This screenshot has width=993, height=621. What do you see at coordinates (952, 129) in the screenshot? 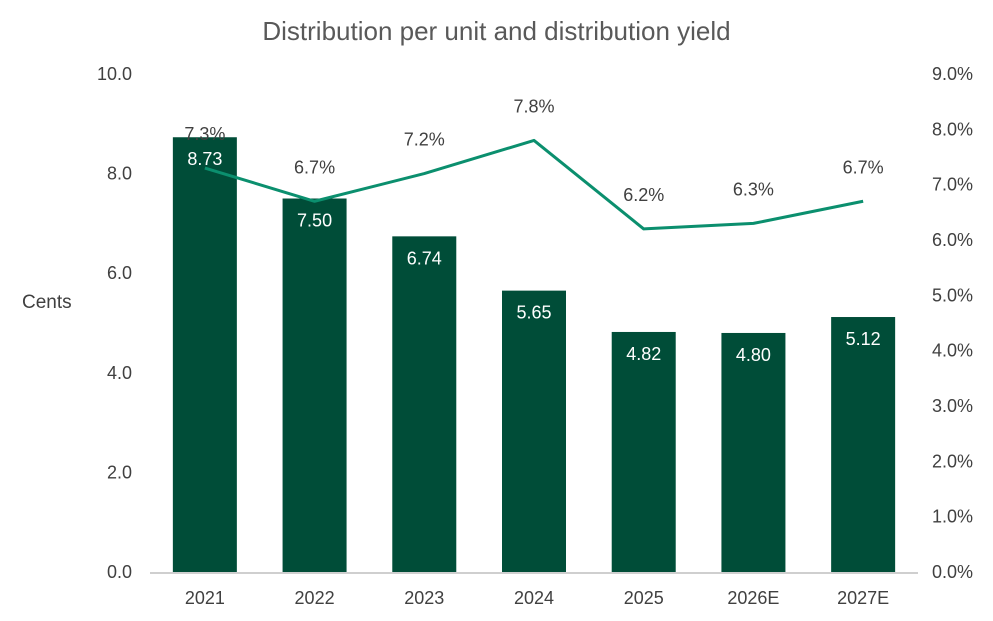
I see `right-tick-label: 8.0%` at bounding box center [952, 129].